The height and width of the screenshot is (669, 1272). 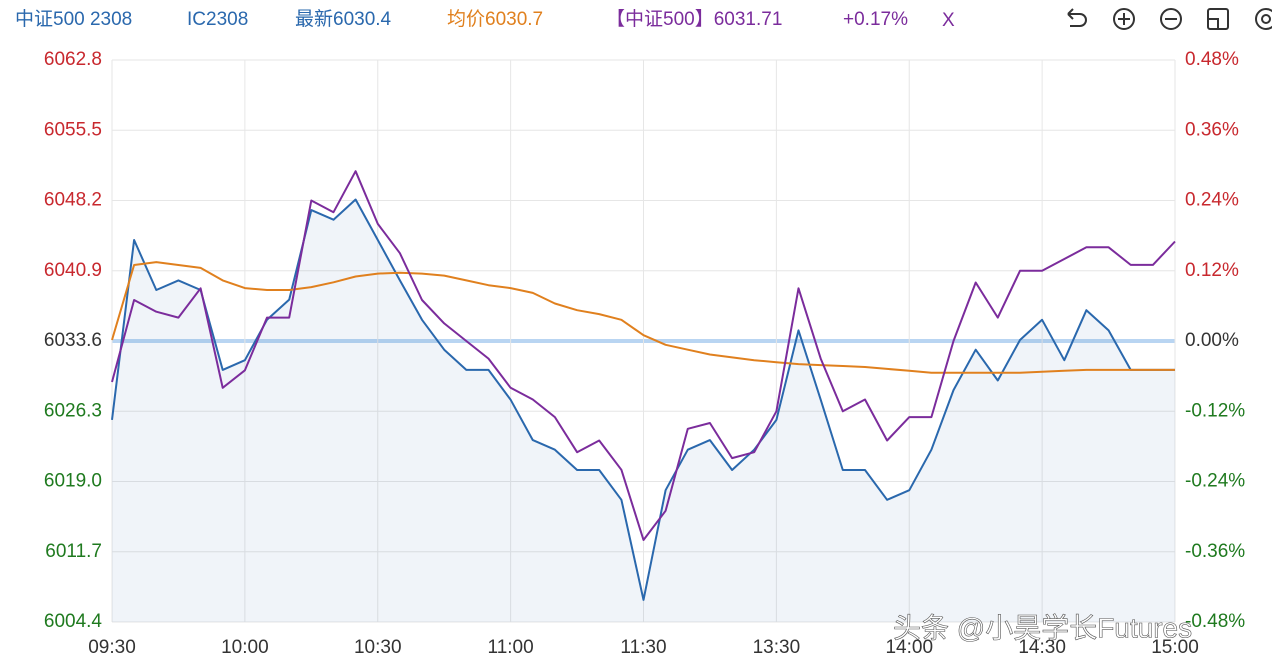 What do you see at coordinates (1042, 647) in the screenshot?
I see `x-tick-label: 14:30` at bounding box center [1042, 647].